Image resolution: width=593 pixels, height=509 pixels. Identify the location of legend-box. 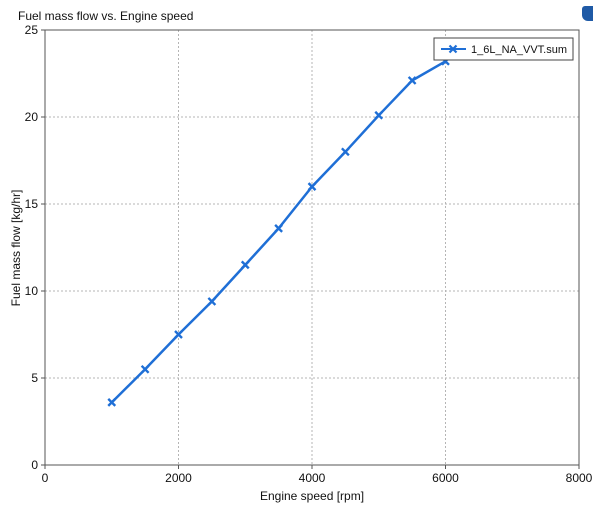
(503, 49).